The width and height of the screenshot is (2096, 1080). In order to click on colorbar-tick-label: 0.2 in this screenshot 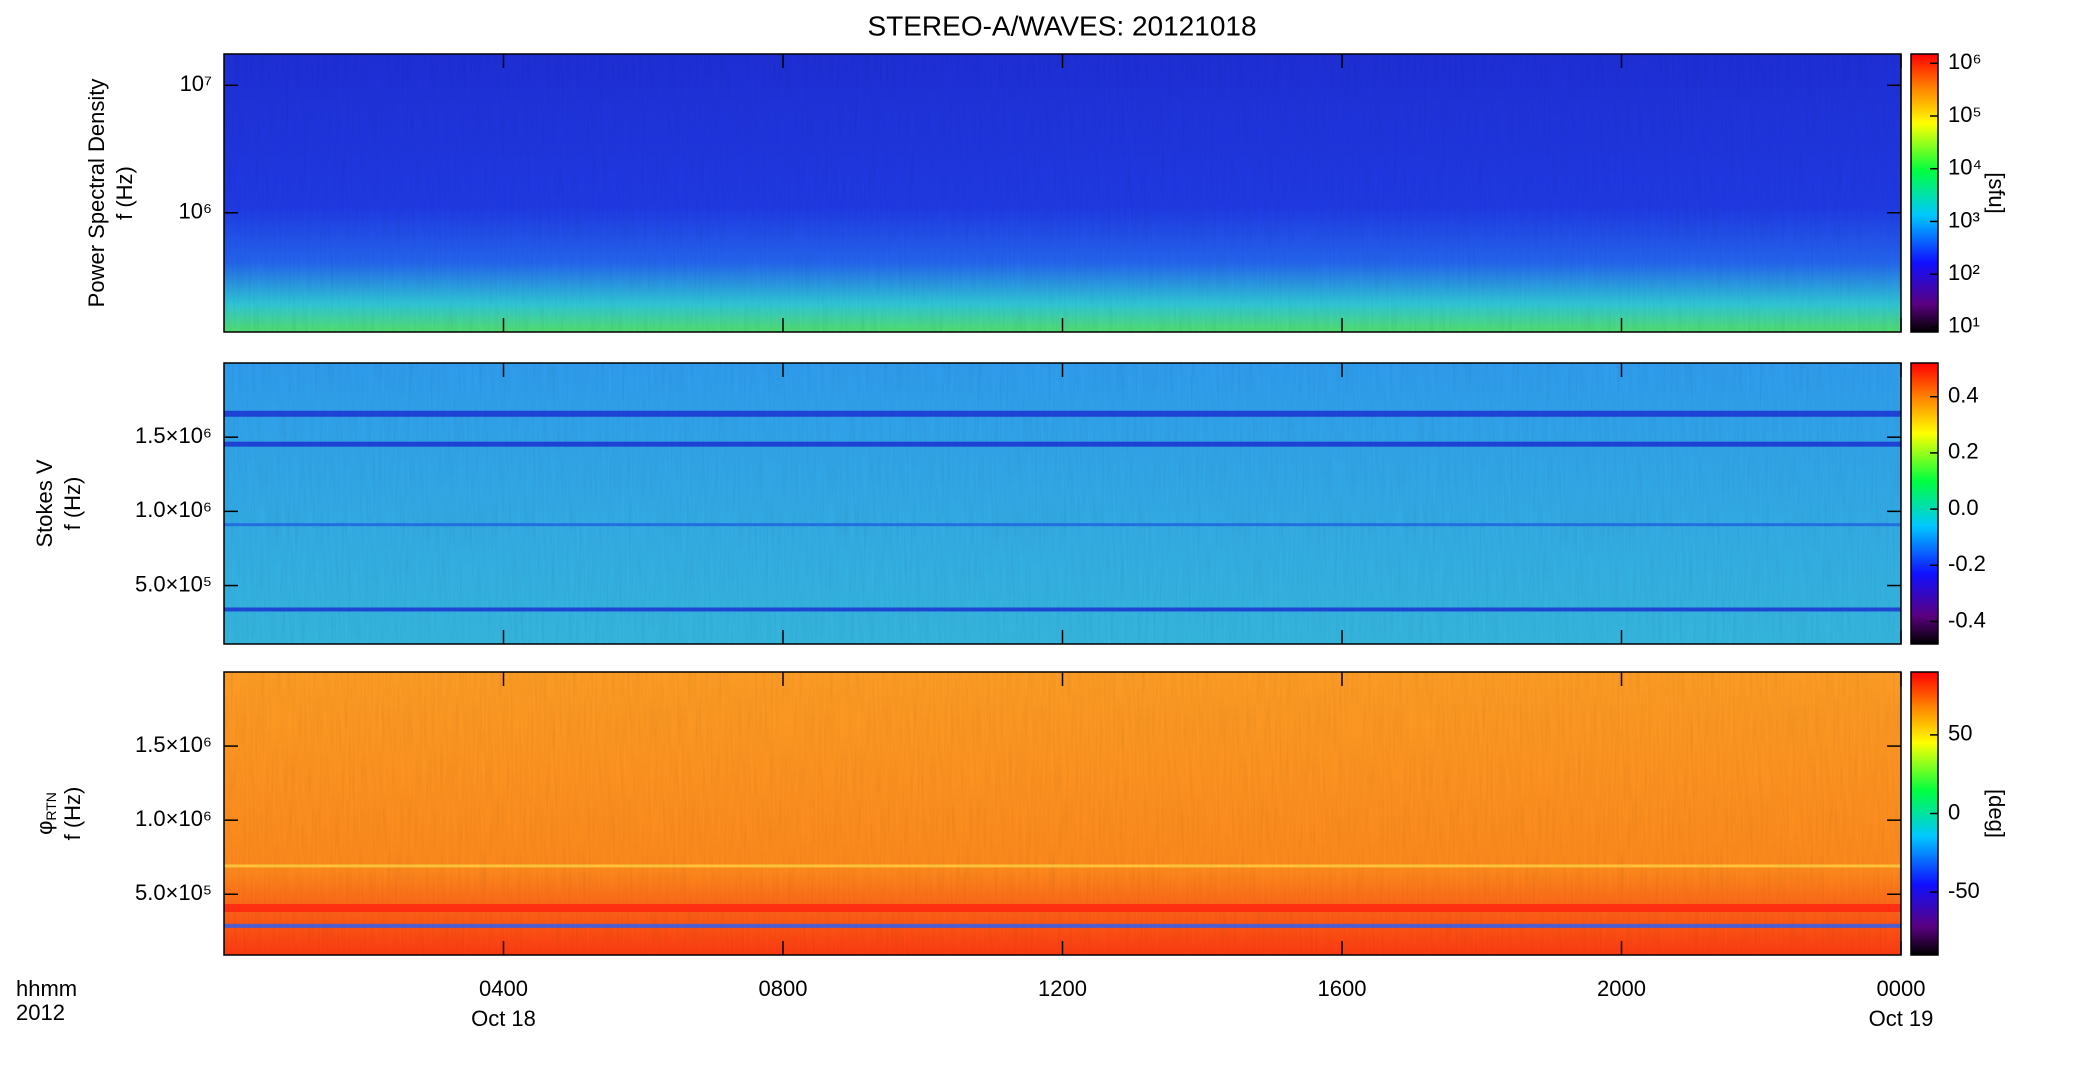, I will do `click(1963, 451)`.